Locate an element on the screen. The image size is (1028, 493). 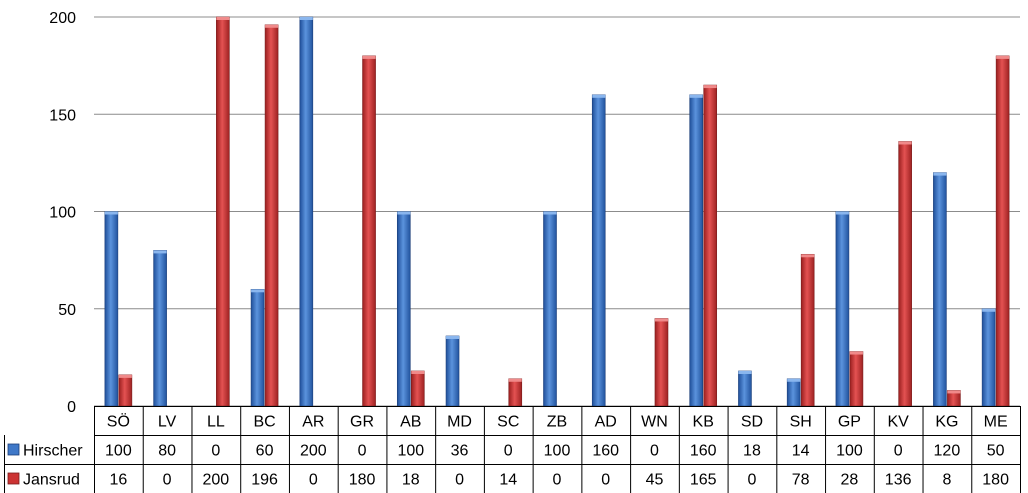
bar-jansrud-sh is located at coordinates (807, 330).